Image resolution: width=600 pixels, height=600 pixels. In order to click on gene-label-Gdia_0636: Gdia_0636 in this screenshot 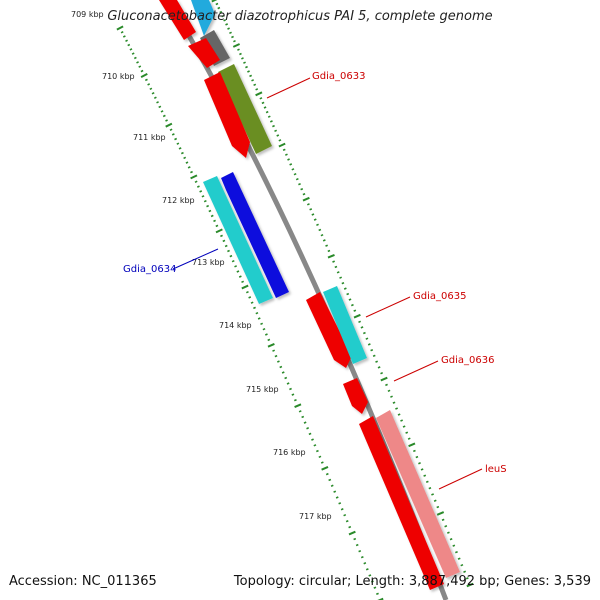, I will do `click(467, 360)`.